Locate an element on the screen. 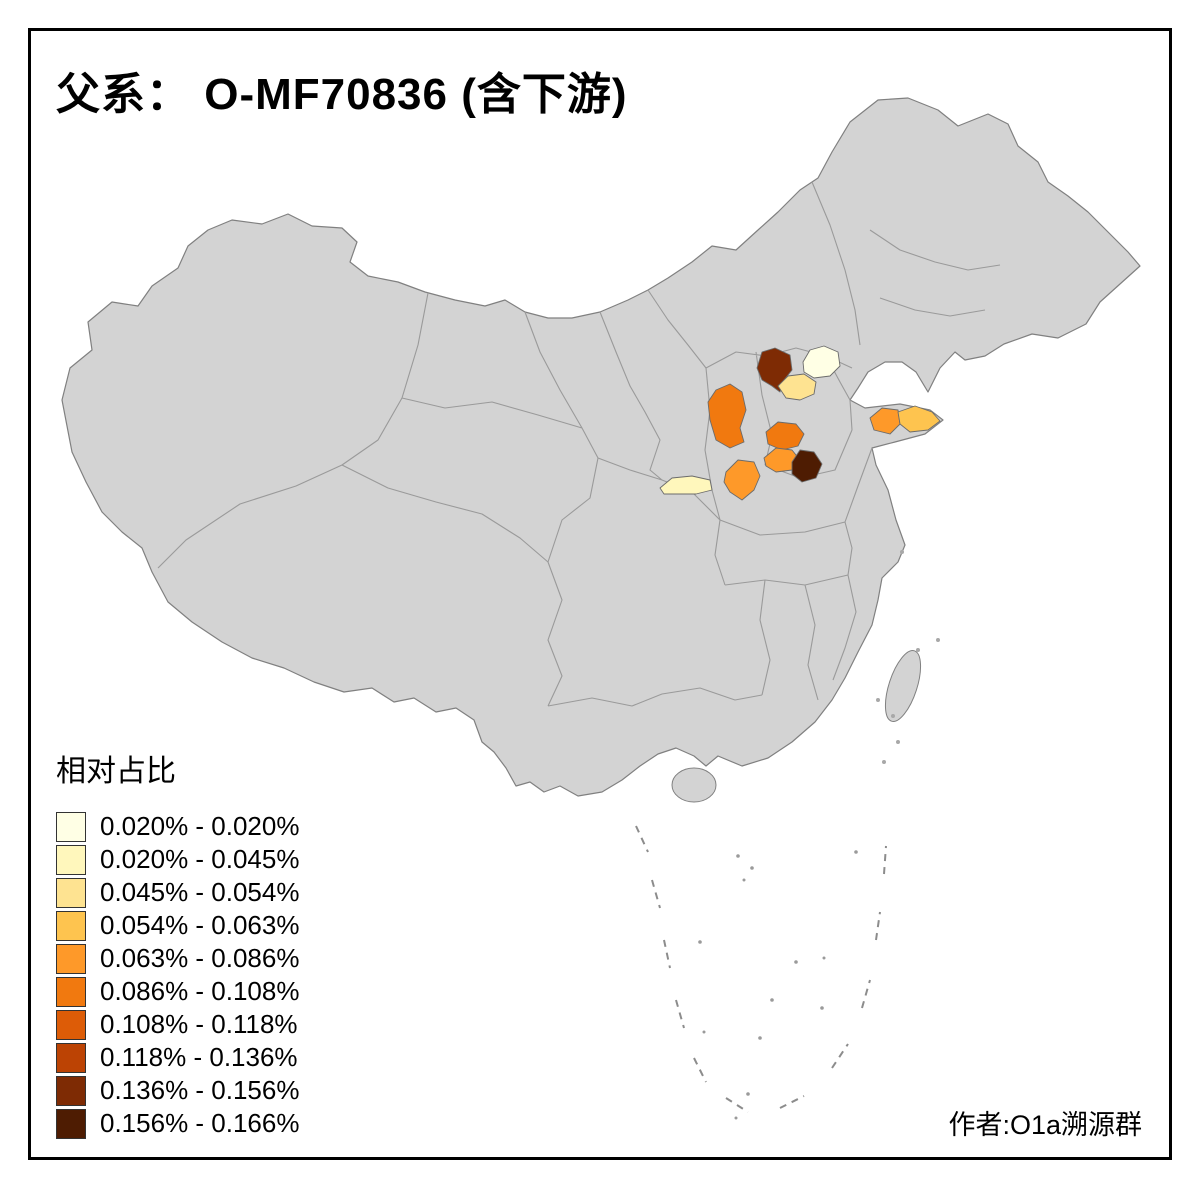  legend-title: 相对占比 is located at coordinates (116, 771).